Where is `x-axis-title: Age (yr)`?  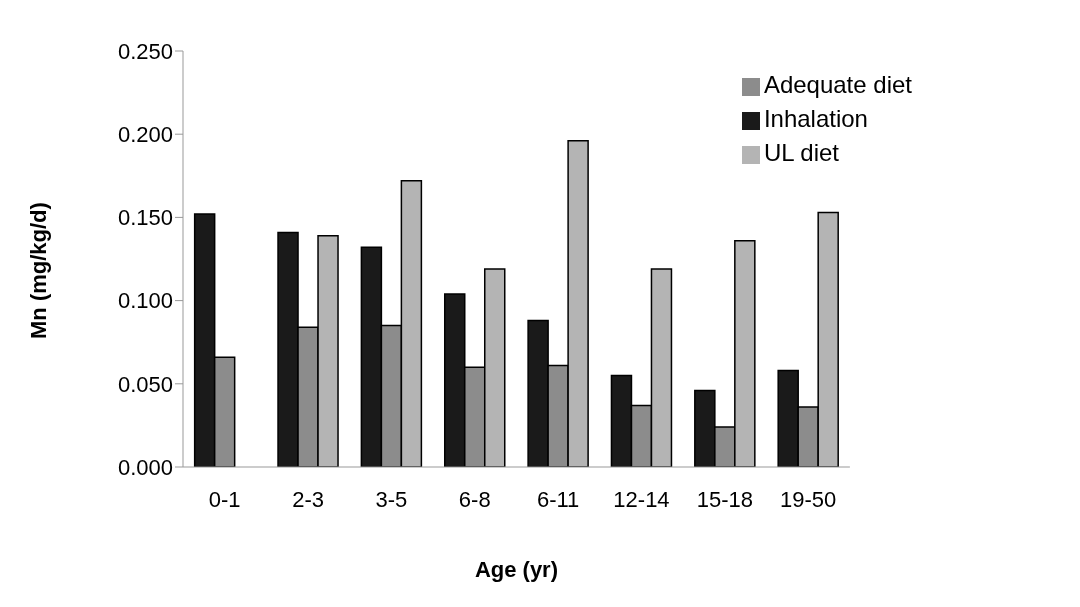
x-axis-title: Age (yr) is located at coordinates (516, 569).